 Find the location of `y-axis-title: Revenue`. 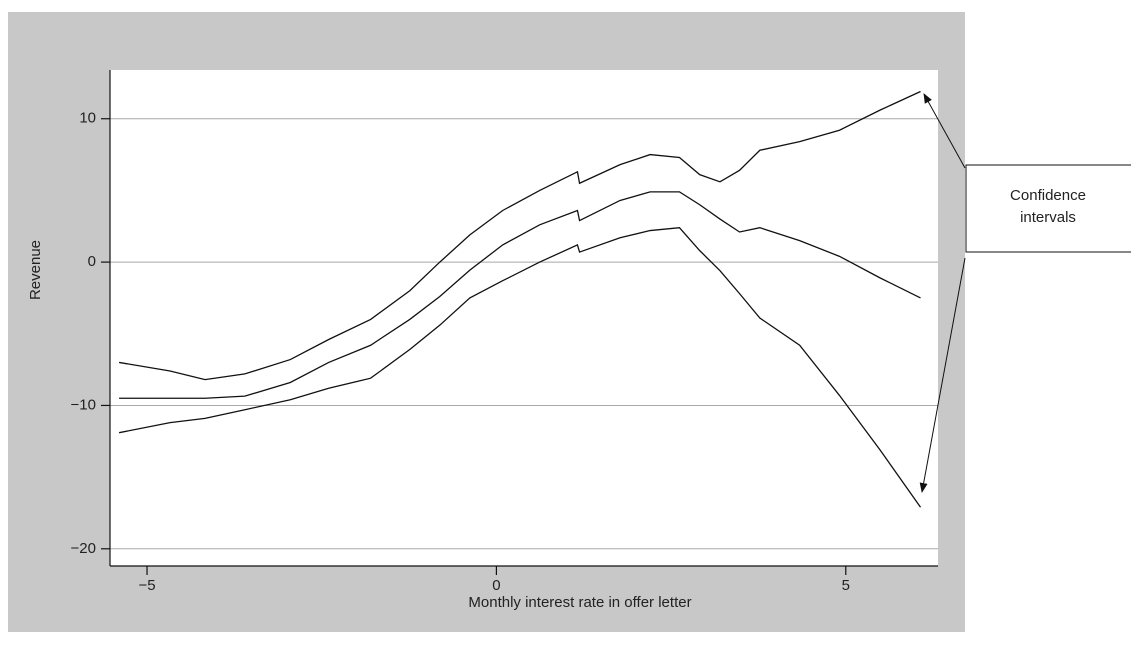

y-axis-title: Revenue is located at coordinates (35, 270).